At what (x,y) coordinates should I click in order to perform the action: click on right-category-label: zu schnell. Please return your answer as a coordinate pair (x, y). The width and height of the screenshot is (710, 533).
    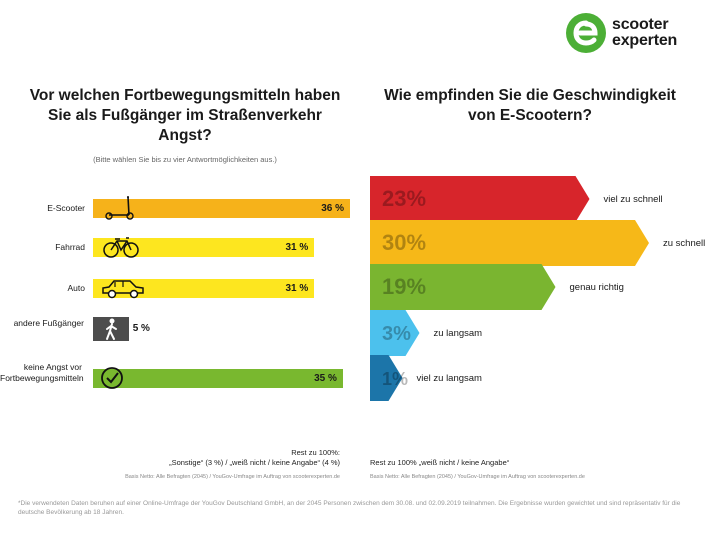
    Looking at the image, I should click on (684, 243).